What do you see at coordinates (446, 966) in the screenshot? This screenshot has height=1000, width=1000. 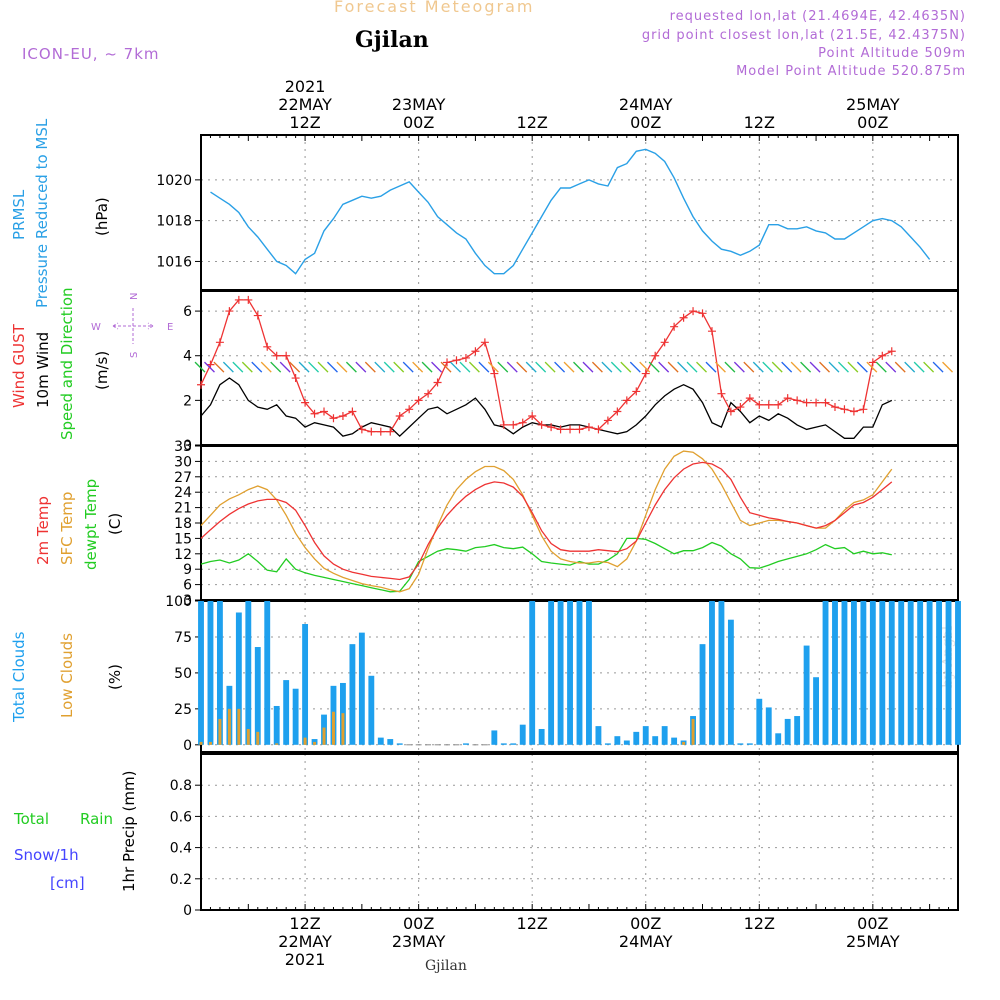 I see `footer-location: Gjilan` at bounding box center [446, 966].